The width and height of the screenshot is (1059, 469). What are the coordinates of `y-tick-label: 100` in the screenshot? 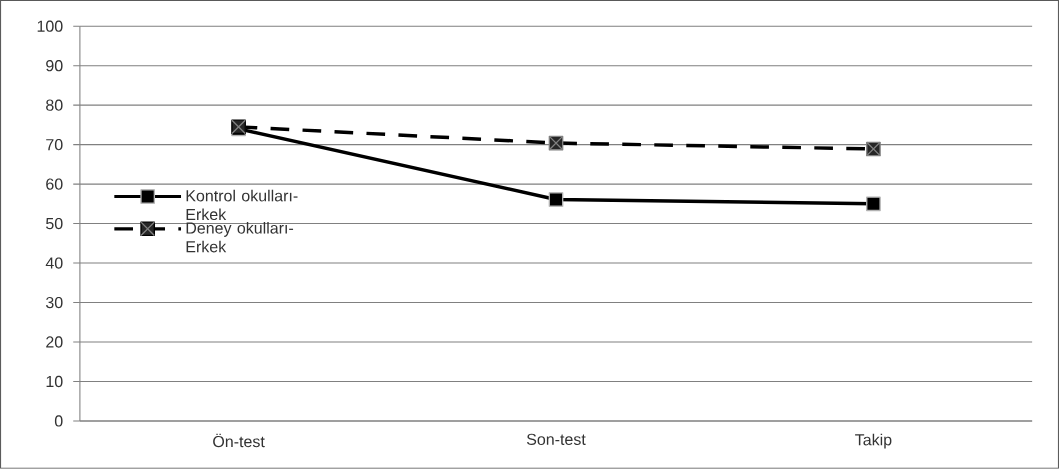 It's located at (50, 26).